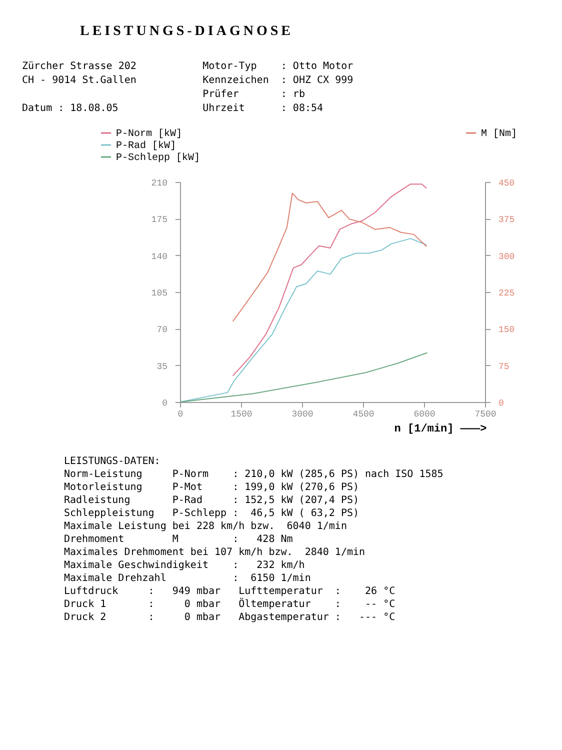 This screenshot has width=562, height=750. I want to click on text: Druck 2 : 0 mbar Abgastemperatur : --- °C, so click(230, 617).